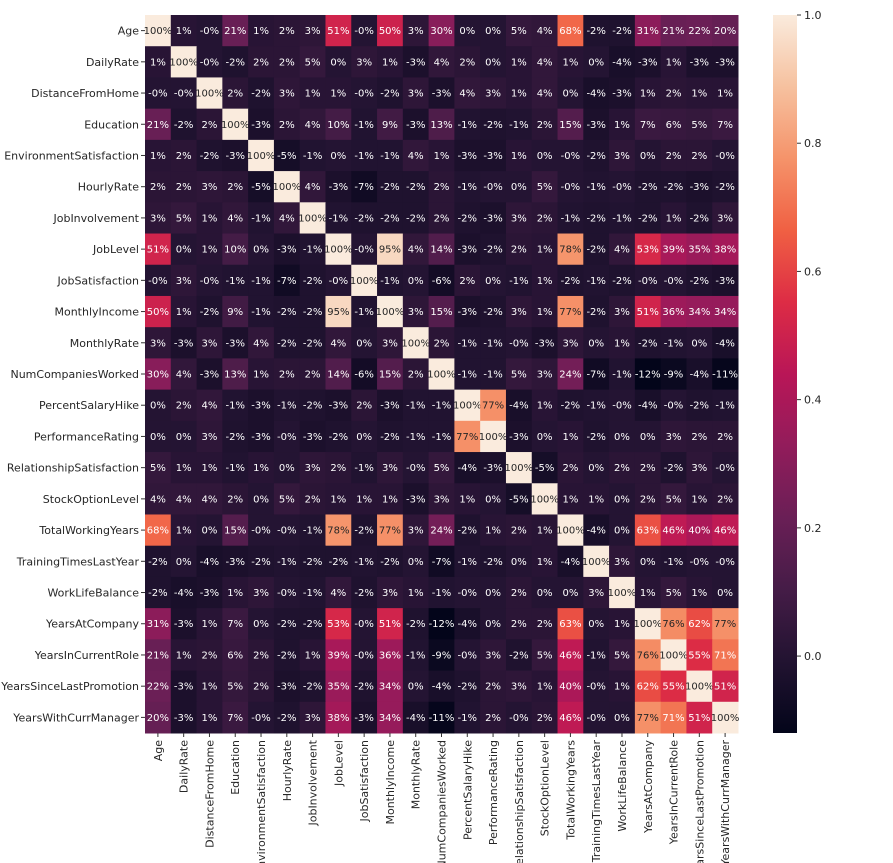  Describe the element at coordinates (338, 624) in the screenshot. I see `cell-value-label: 53%` at that location.